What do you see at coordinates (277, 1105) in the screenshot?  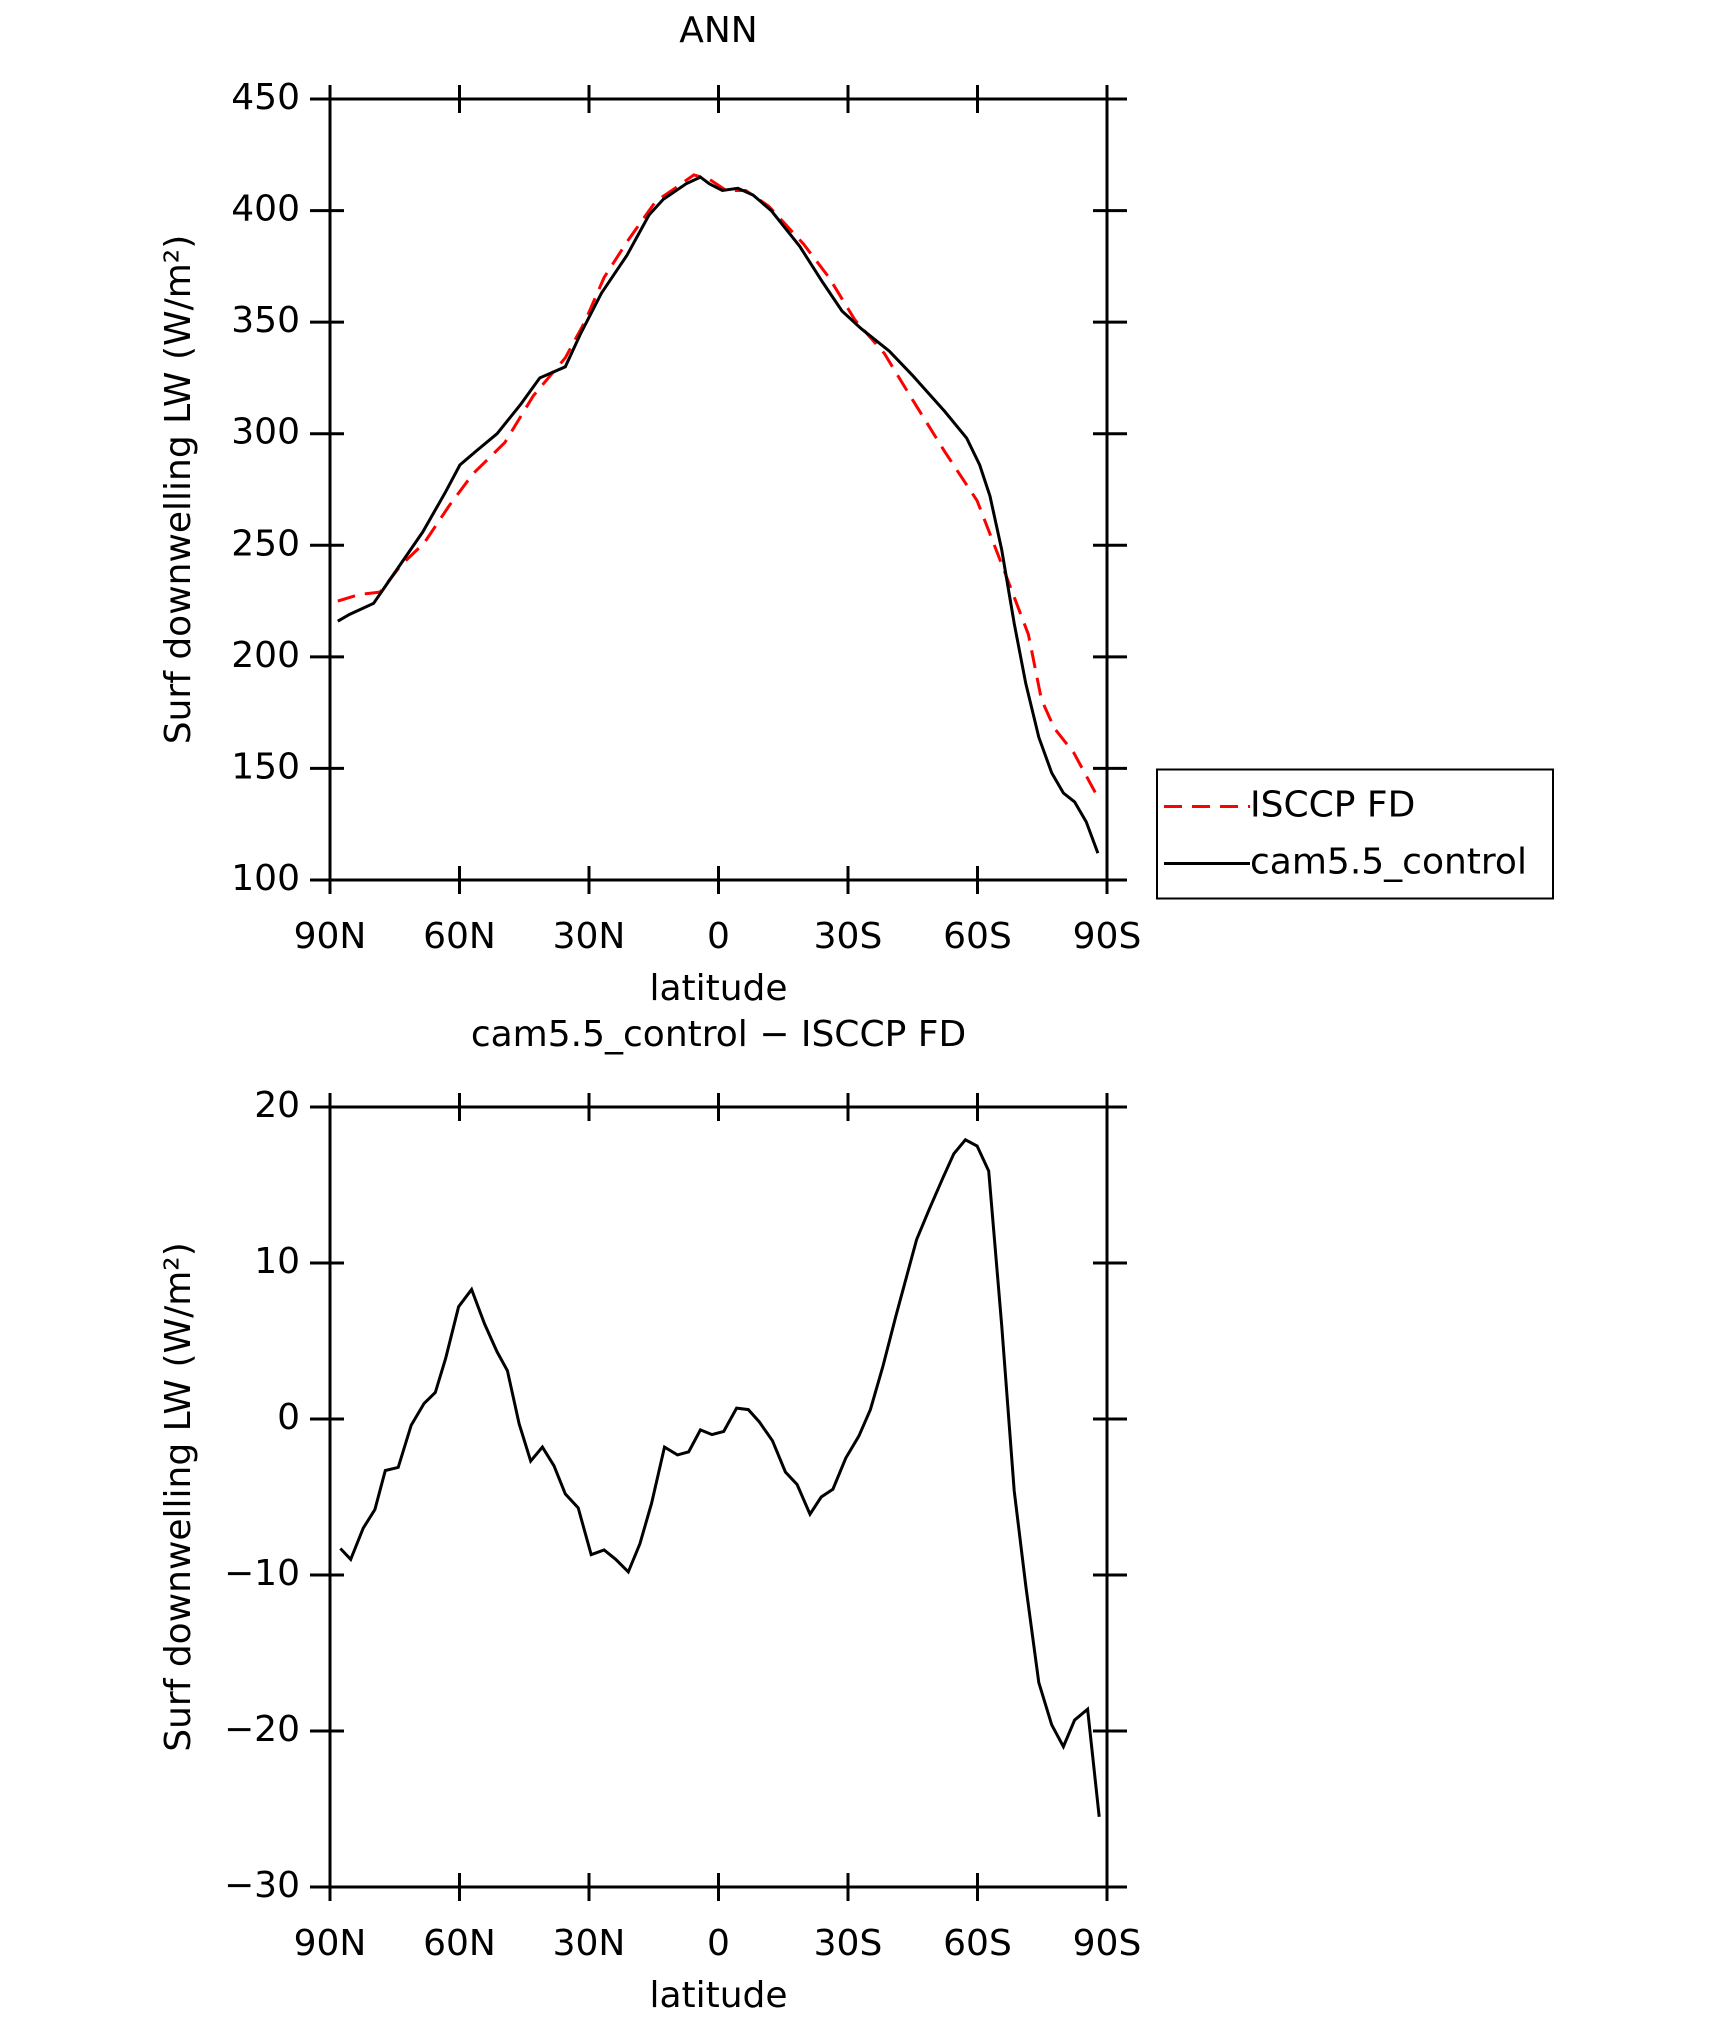 I see `y-tick-label: 20` at bounding box center [277, 1105].